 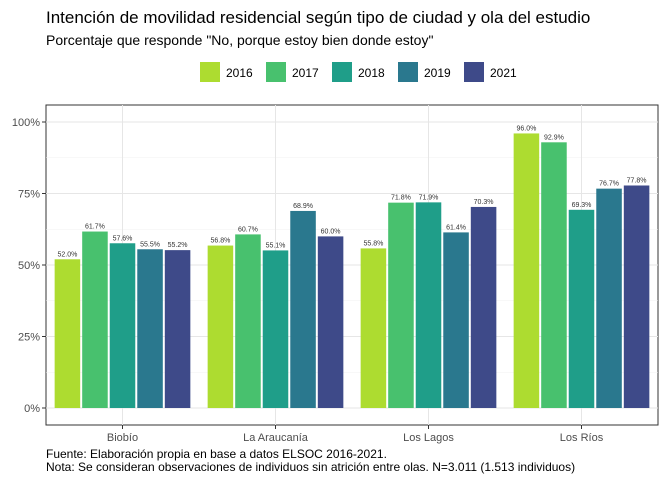 I want to click on data-label: 60.7%, so click(x=248, y=229).